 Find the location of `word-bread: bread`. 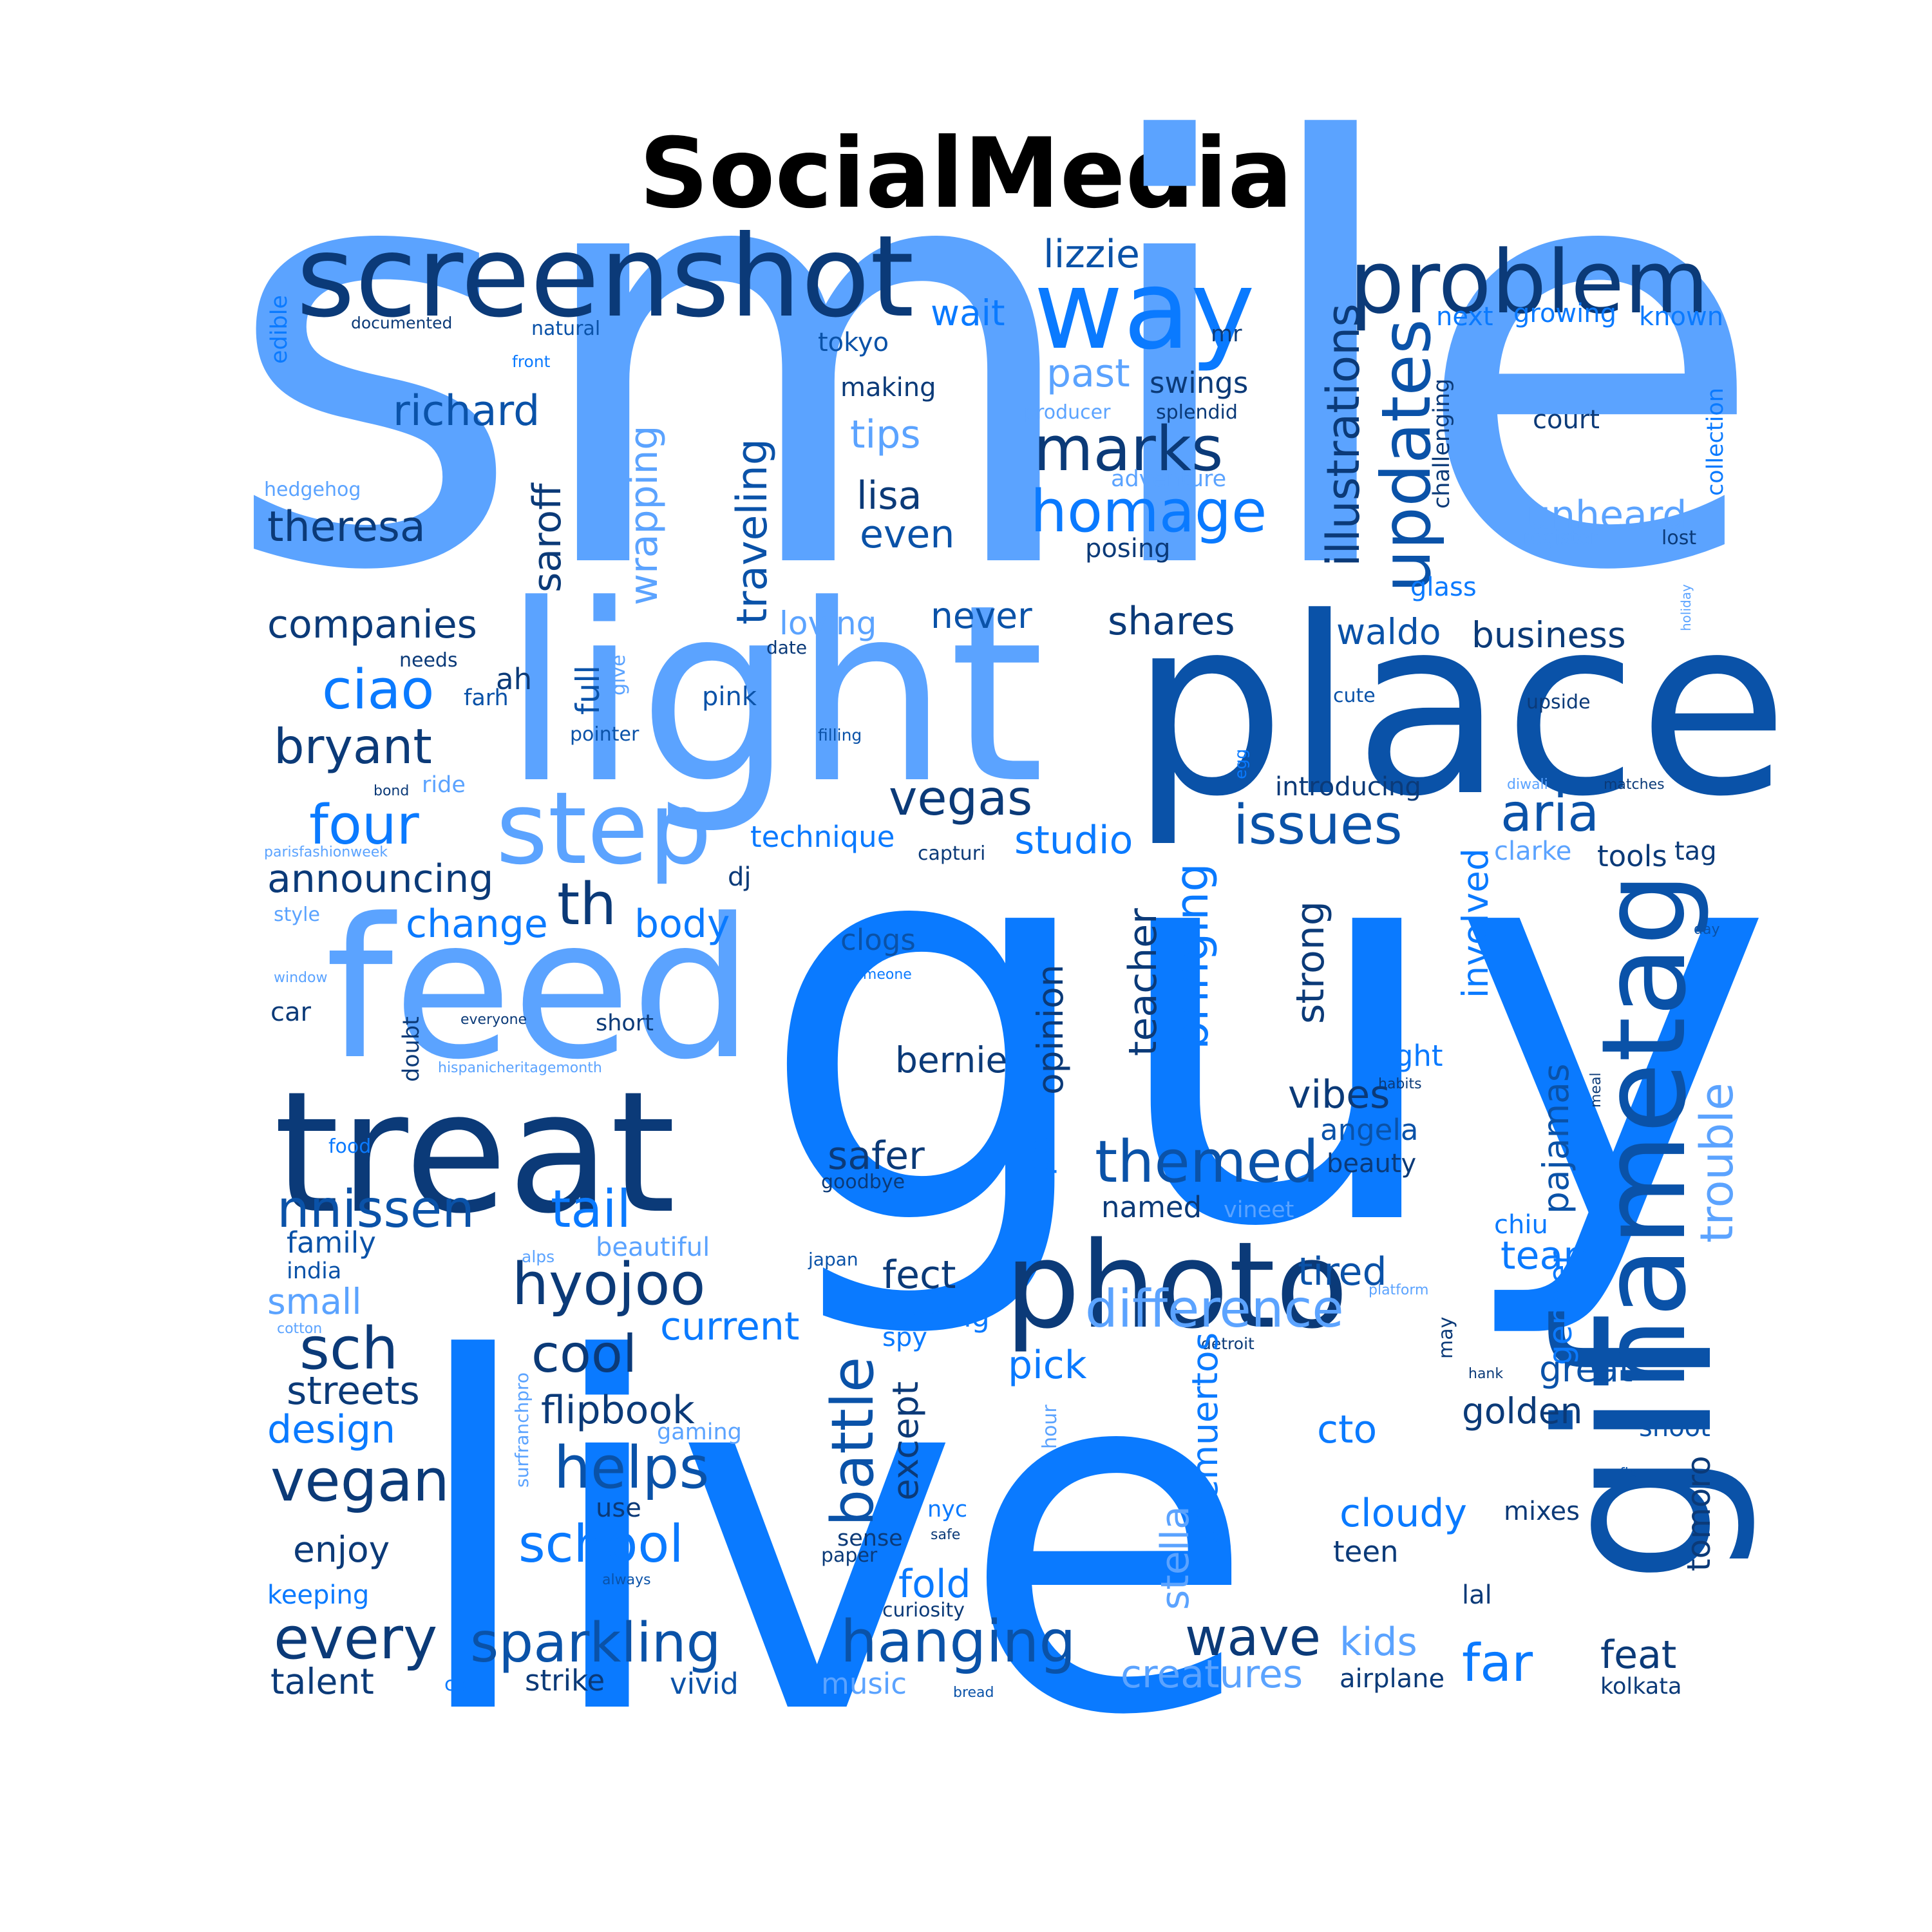

word-bread: bread is located at coordinates (974, 1693).